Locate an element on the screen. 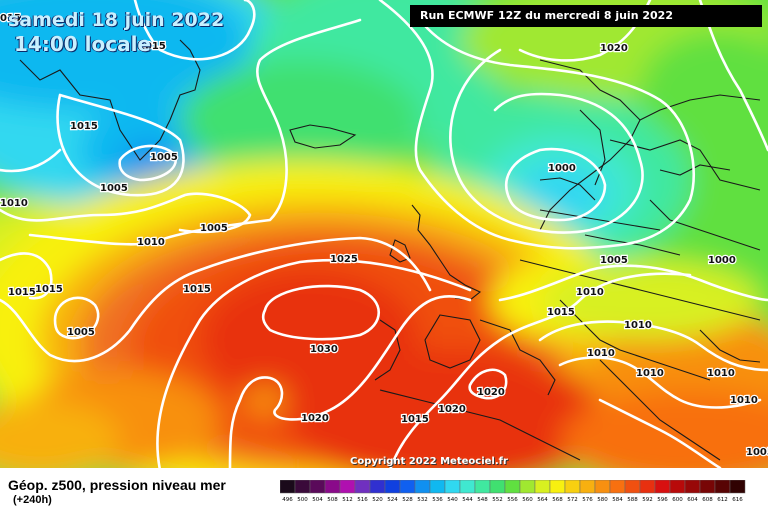 This screenshot has width=768, height=512. forecast-time: 14:00 locale is located at coordinates (82, 44).